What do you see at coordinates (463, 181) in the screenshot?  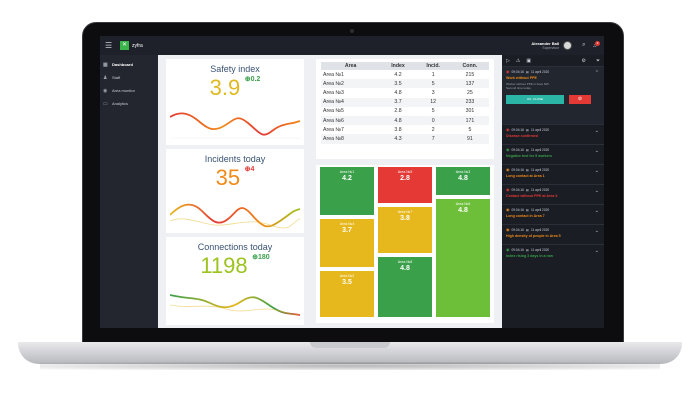 I see `treemap-tile: Area №3 4.8` at bounding box center [463, 181].